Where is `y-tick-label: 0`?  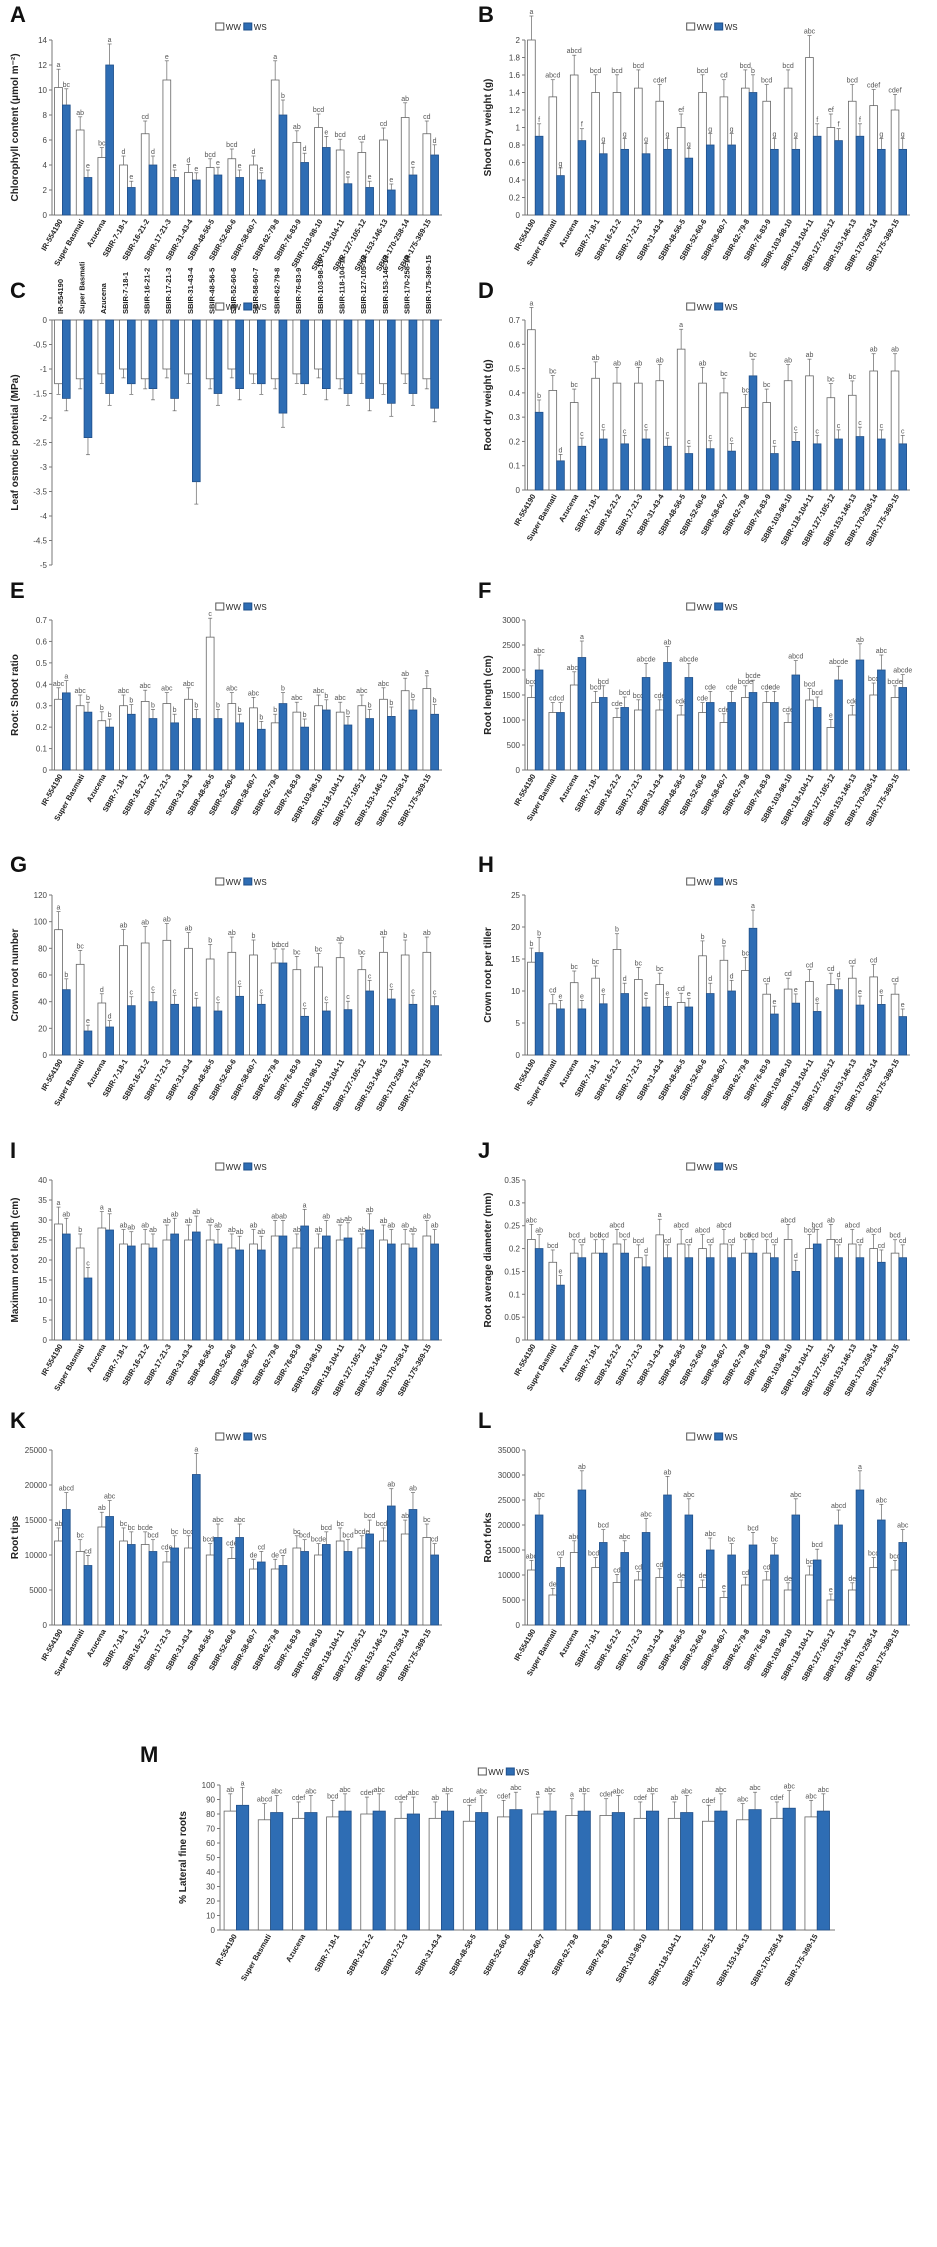
y-tick-label: 0 is located at coordinates (213, 1930).